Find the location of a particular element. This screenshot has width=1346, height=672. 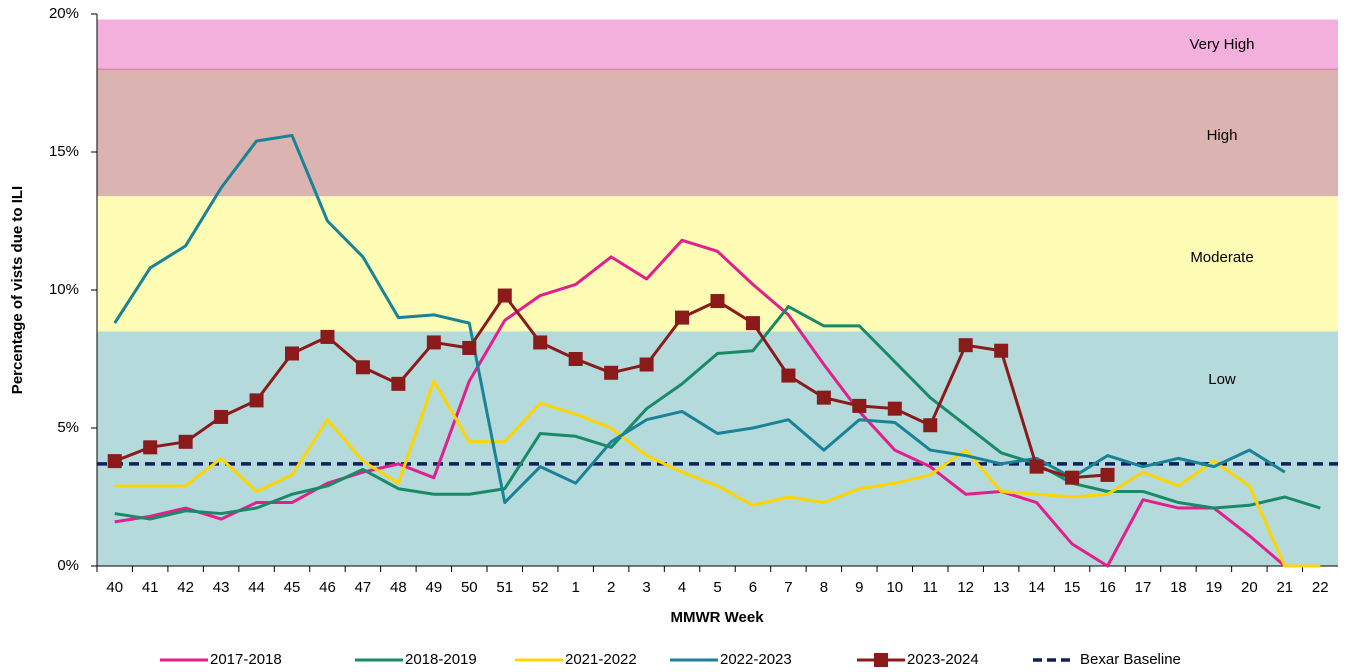

x-tick-label: 44 is located at coordinates (256, 587).